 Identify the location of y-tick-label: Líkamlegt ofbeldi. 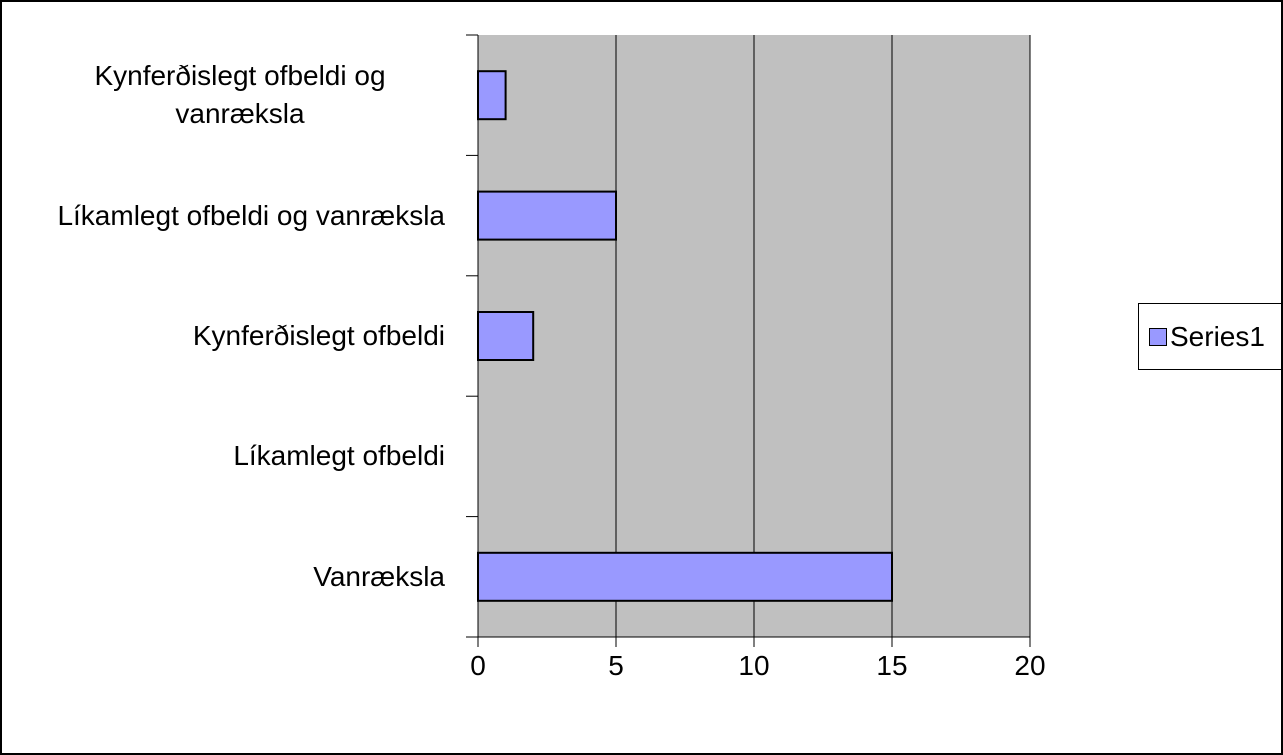
(225, 456).